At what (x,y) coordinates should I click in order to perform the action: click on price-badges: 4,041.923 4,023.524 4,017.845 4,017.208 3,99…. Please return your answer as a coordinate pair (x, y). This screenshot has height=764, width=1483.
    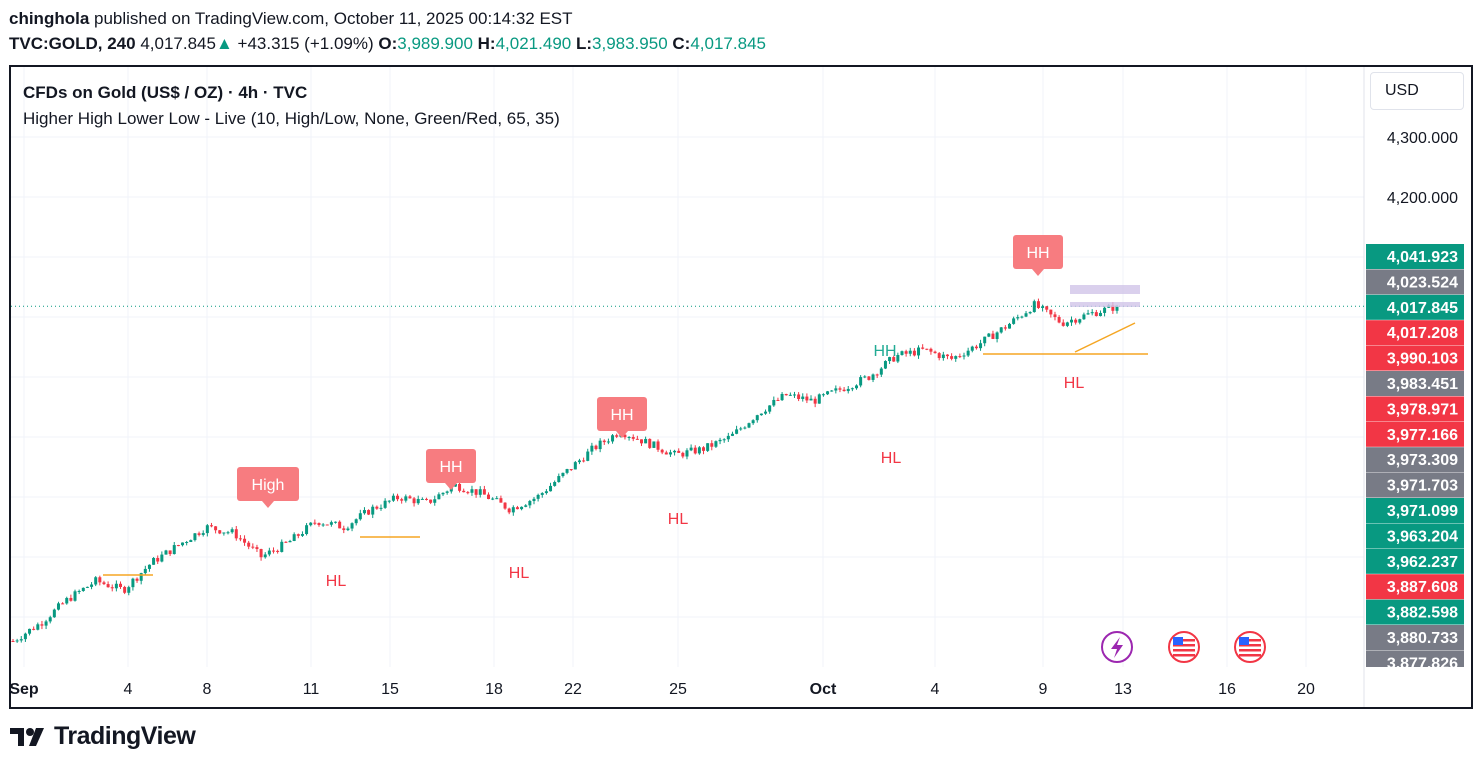
    Looking at the image, I should click on (1415, 458).